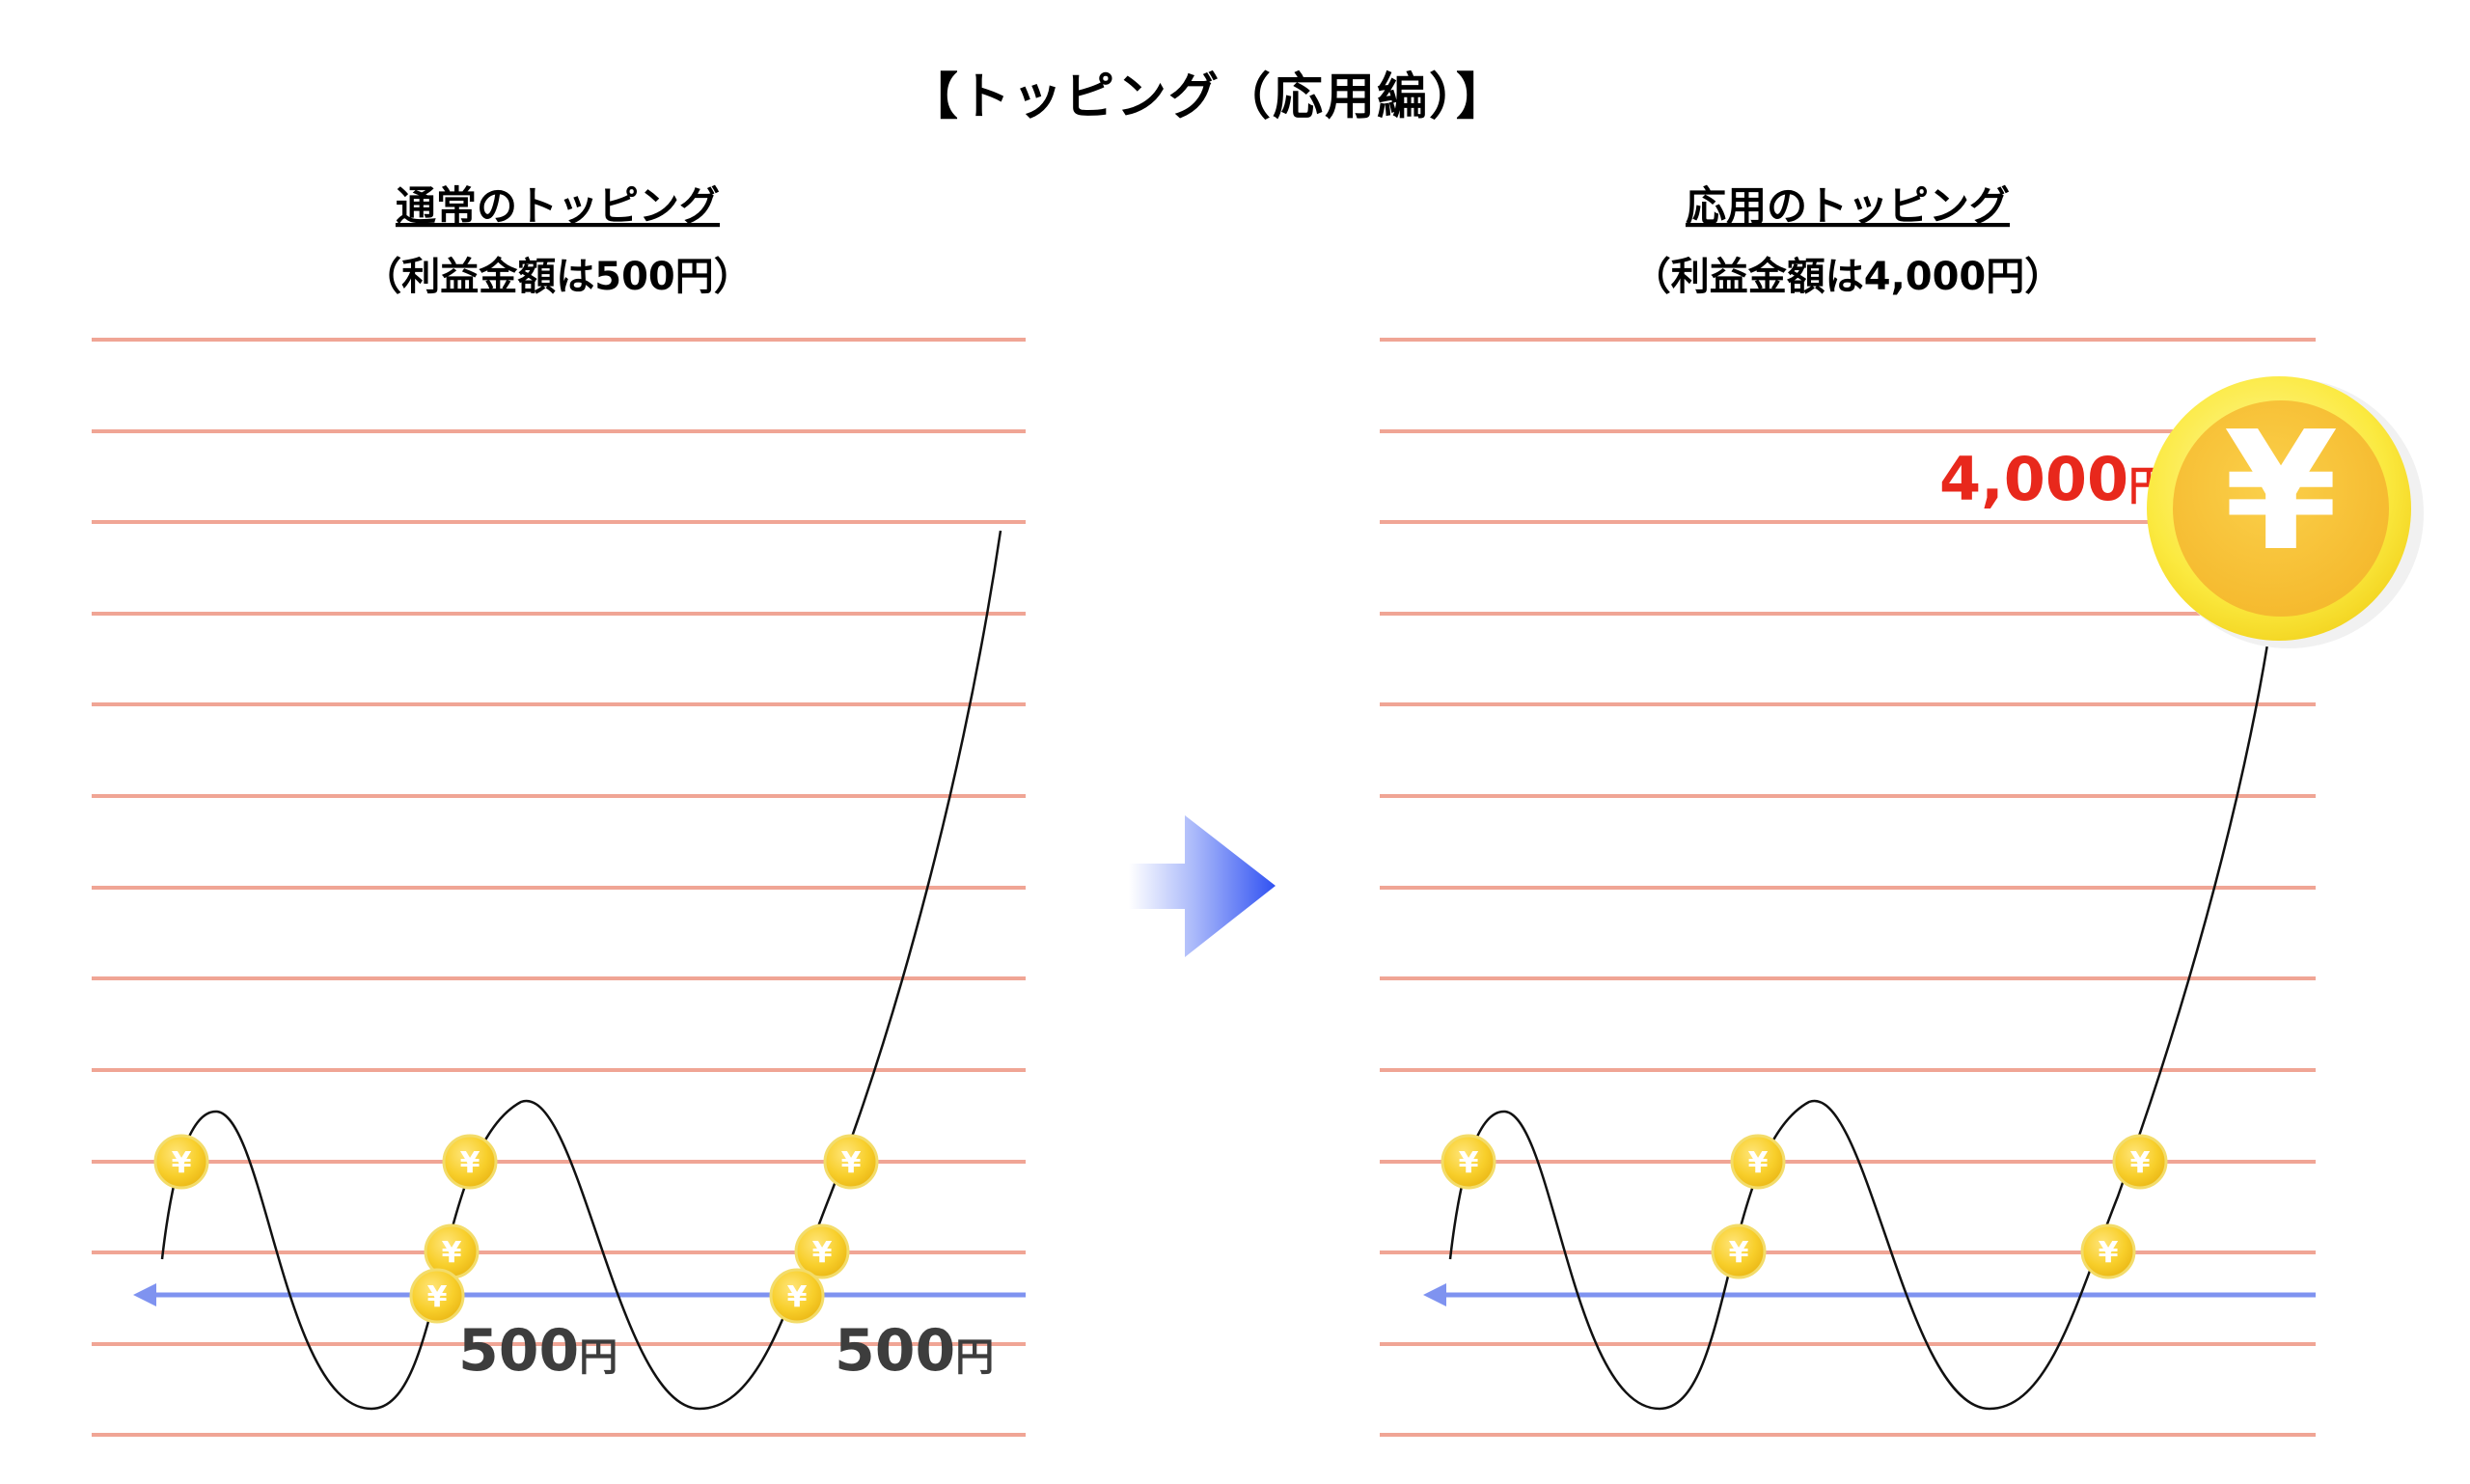 The image size is (2470, 1484). Describe the element at coordinates (1208, 97) in the screenshot. I see `page-title: 【トッピング（応用編）】` at that location.